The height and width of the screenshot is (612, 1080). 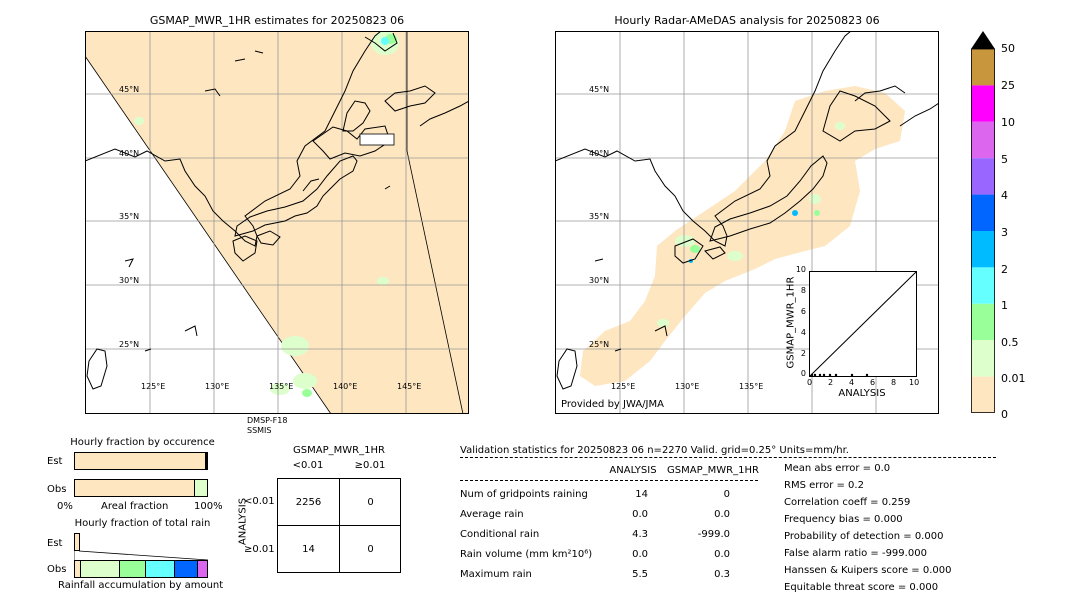 I want to click on y-tick: 8, so click(x=803, y=290).